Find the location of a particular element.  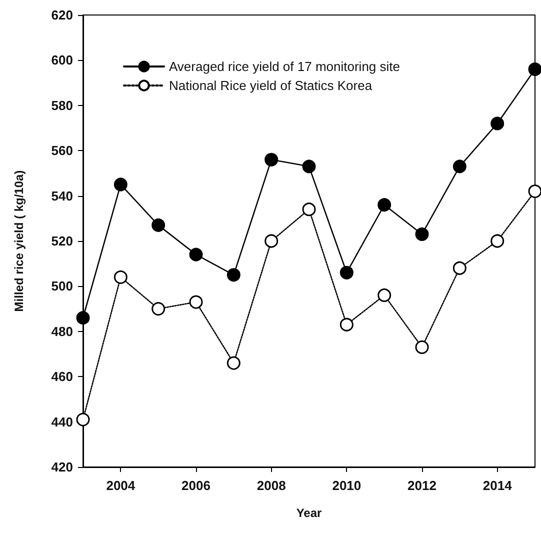

y-tick-label: 500 is located at coordinates (62, 286).